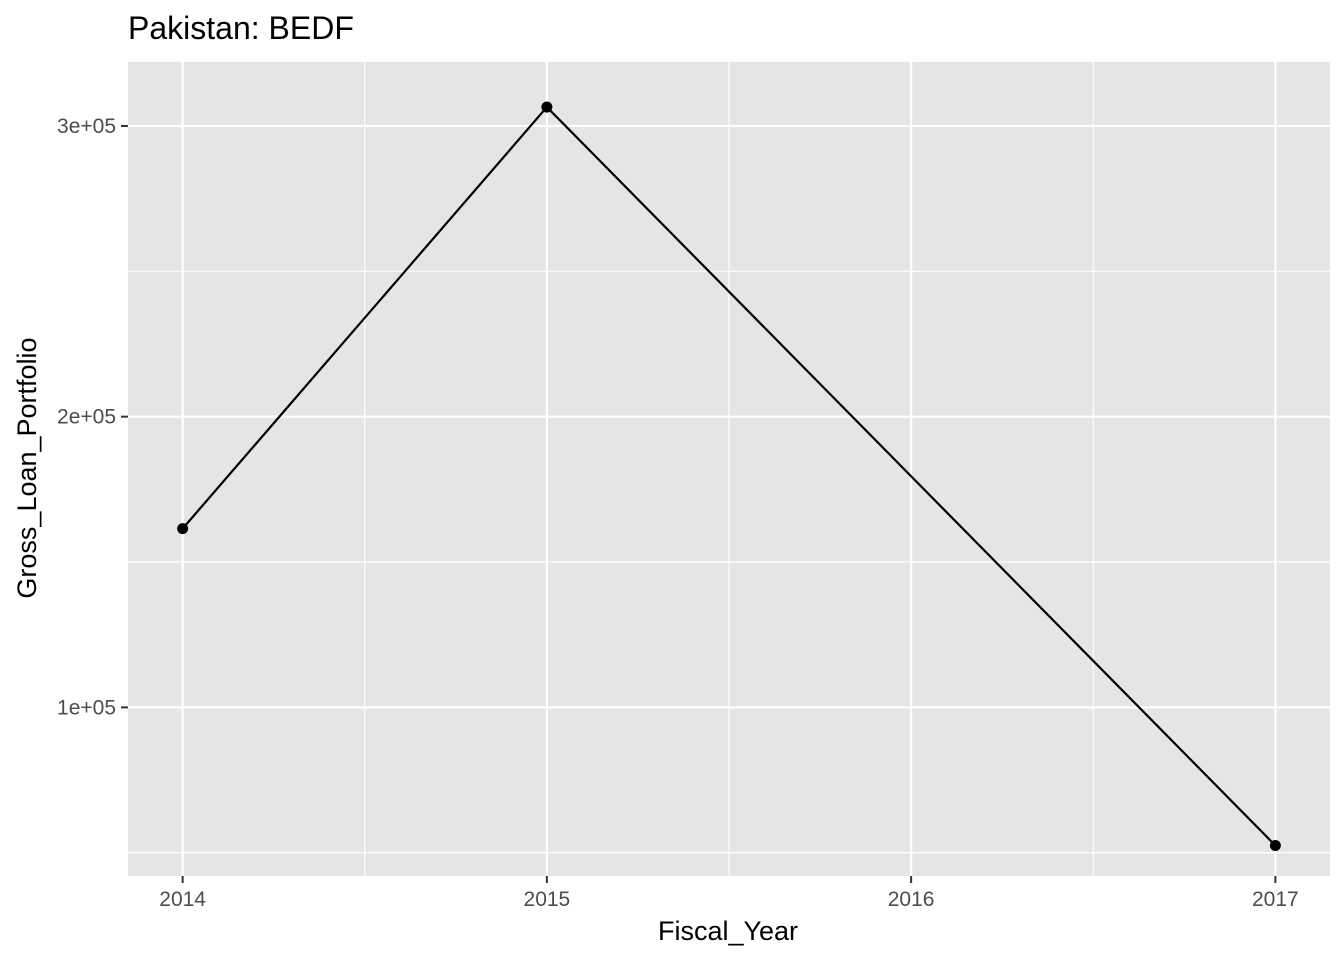 This screenshot has width=1344, height=960. I want to click on y-axis-title: Gross_Loan_Portfolio, so click(27, 467).